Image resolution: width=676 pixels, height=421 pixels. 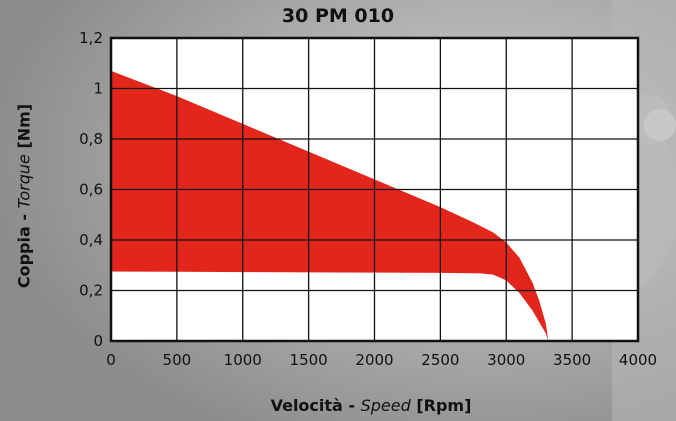 I want to click on x-tick-label: 3000, so click(x=506, y=360).